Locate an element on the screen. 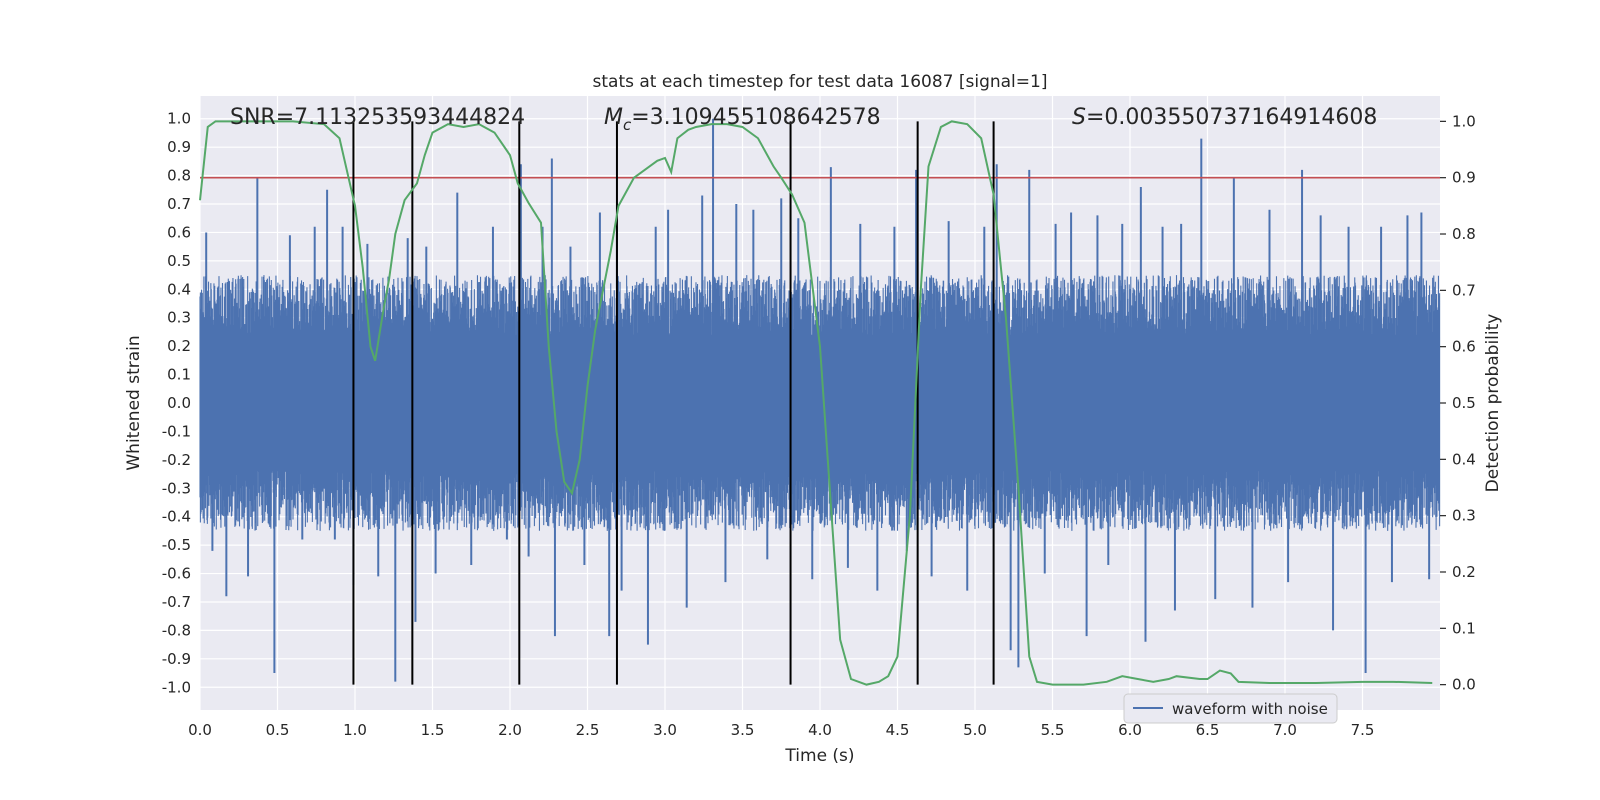 This screenshot has height=800, width=1600. x-tick-label-5: 2.5 is located at coordinates (588, 730).